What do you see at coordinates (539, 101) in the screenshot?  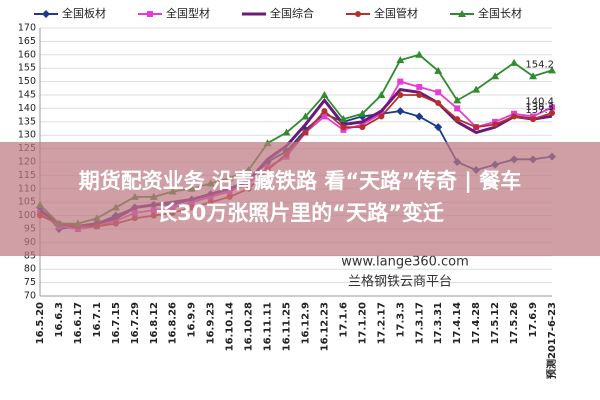 I see `data-label: 140.4` at bounding box center [539, 101].